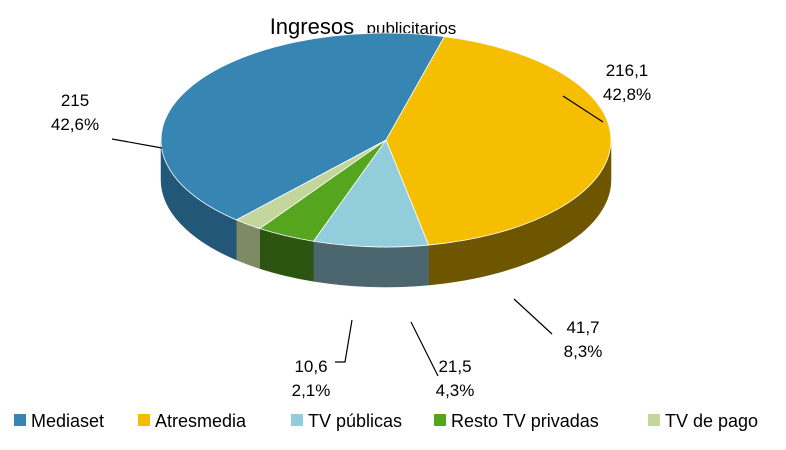 This screenshot has height=450, width=786. I want to click on legend-label-tv-publicas: TV públicas, so click(355, 421).